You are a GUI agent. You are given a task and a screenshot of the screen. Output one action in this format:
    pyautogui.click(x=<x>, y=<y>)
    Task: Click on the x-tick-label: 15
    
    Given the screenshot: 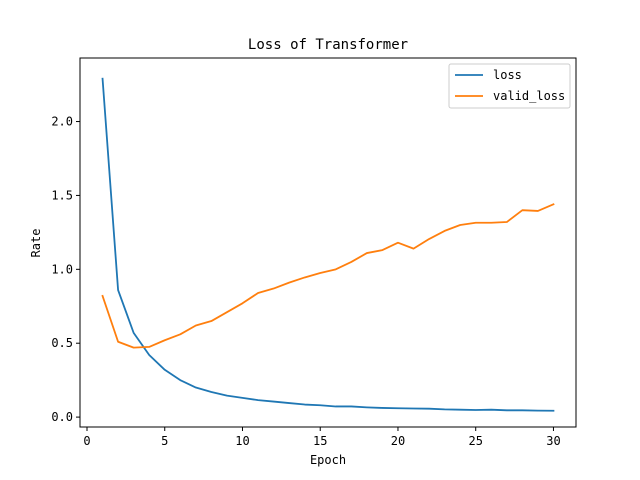 What is the action you would take?
    pyautogui.click(x=320, y=441)
    